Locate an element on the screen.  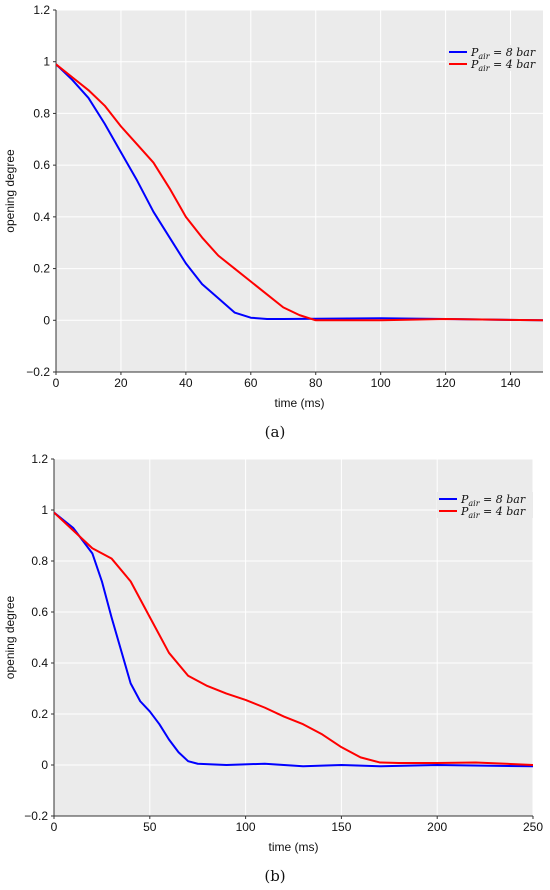
x-tick-label: 140 is located at coordinates (511, 383).